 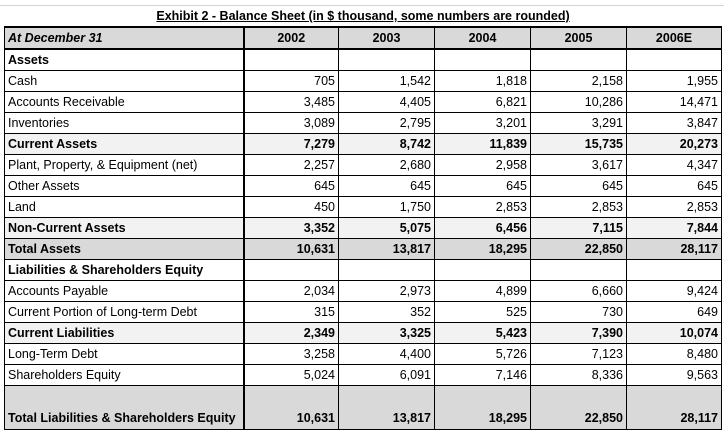 I want to click on value-cell: 4,400, so click(x=386, y=354).